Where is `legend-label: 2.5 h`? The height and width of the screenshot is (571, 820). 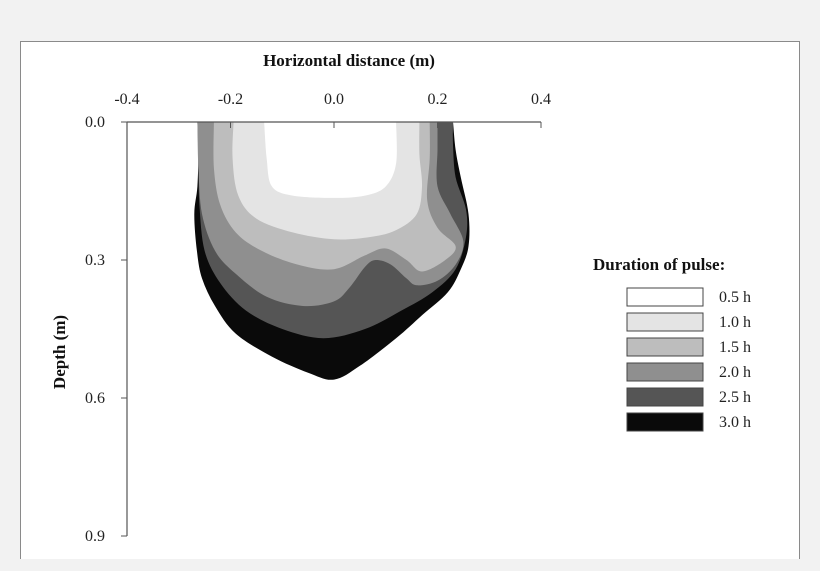 legend-label: 2.5 h is located at coordinates (735, 397).